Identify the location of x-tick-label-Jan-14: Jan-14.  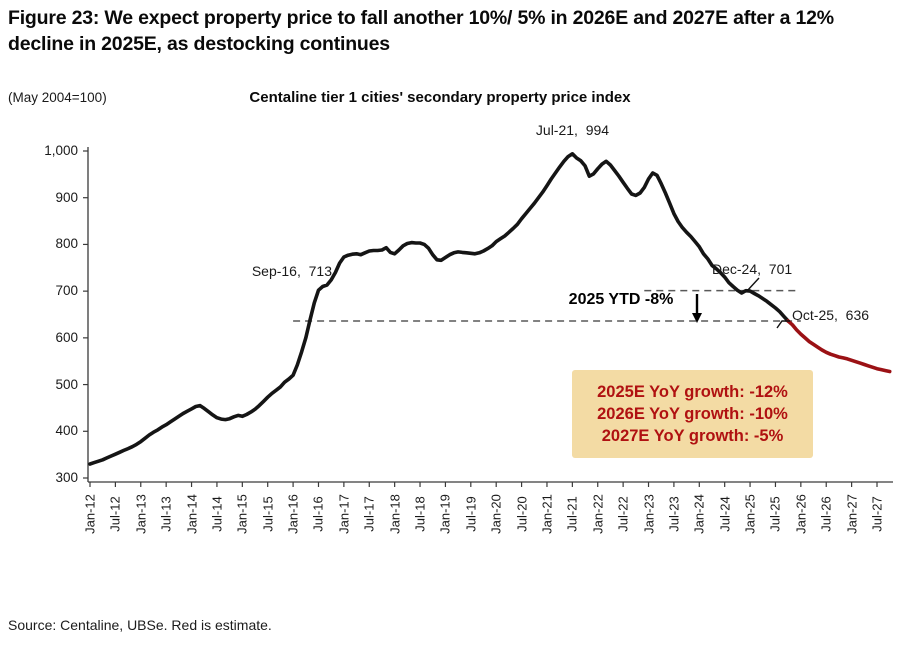
(192, 514).